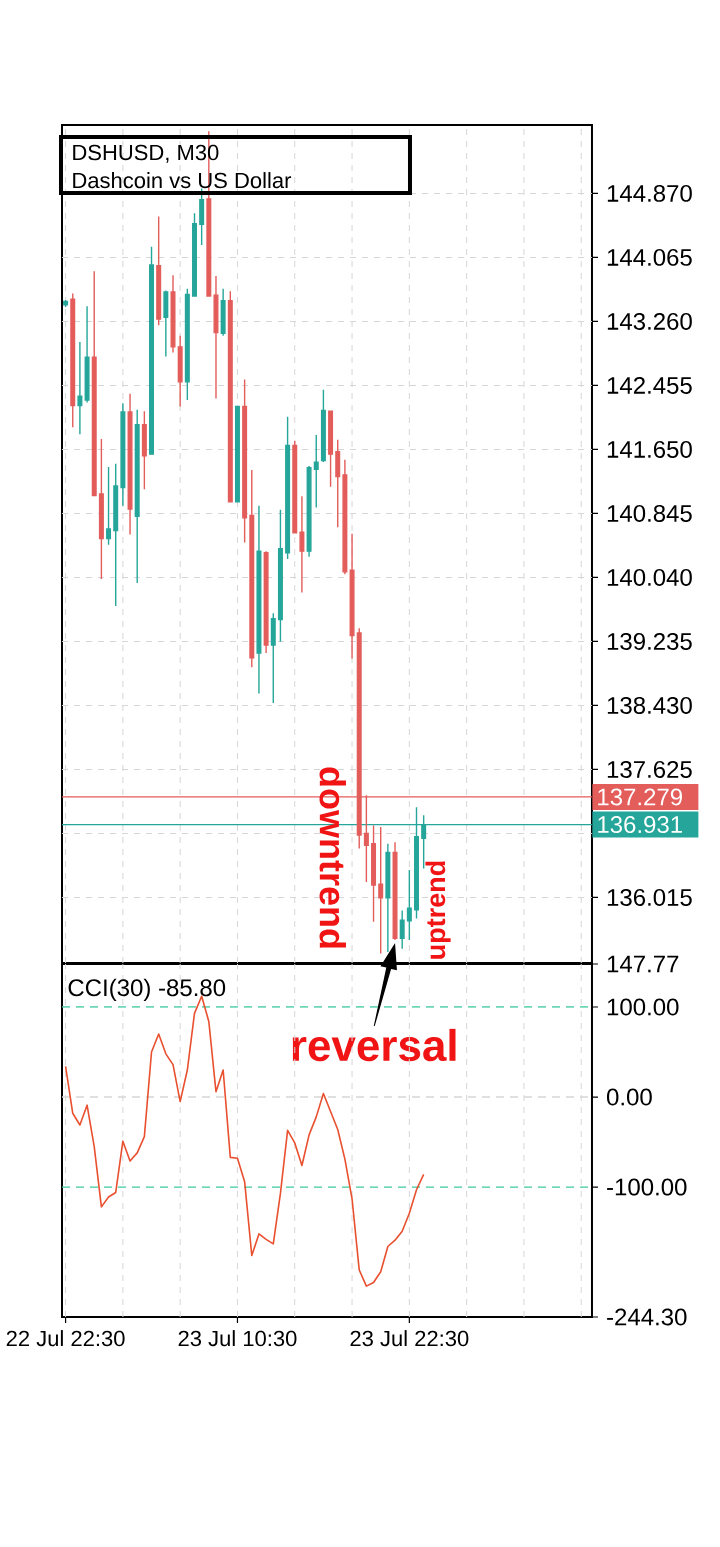  Describe the element at coordinates (649, 641) in the screenshot. I see `y-tick-label: 139.235` at that location.